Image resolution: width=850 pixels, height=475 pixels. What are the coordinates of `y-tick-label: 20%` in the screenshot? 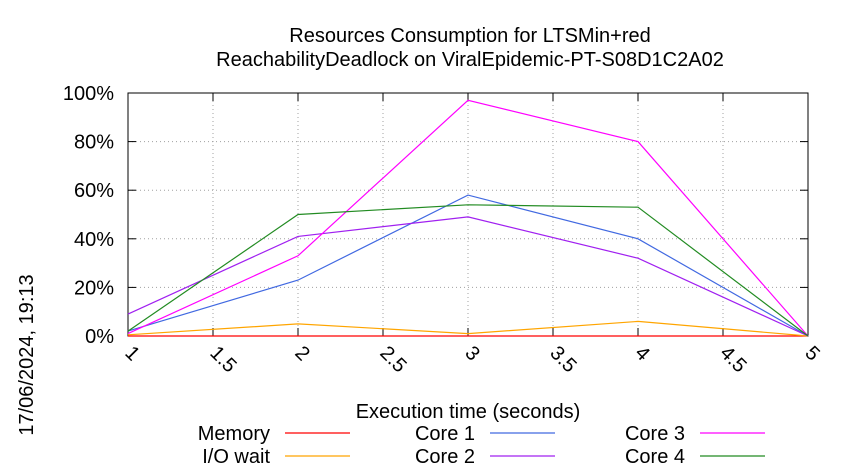 It's located at (94, 288).